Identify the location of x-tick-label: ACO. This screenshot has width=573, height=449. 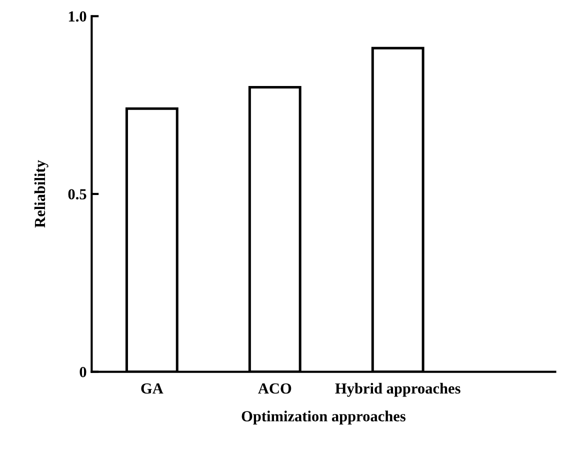
(275, 388).